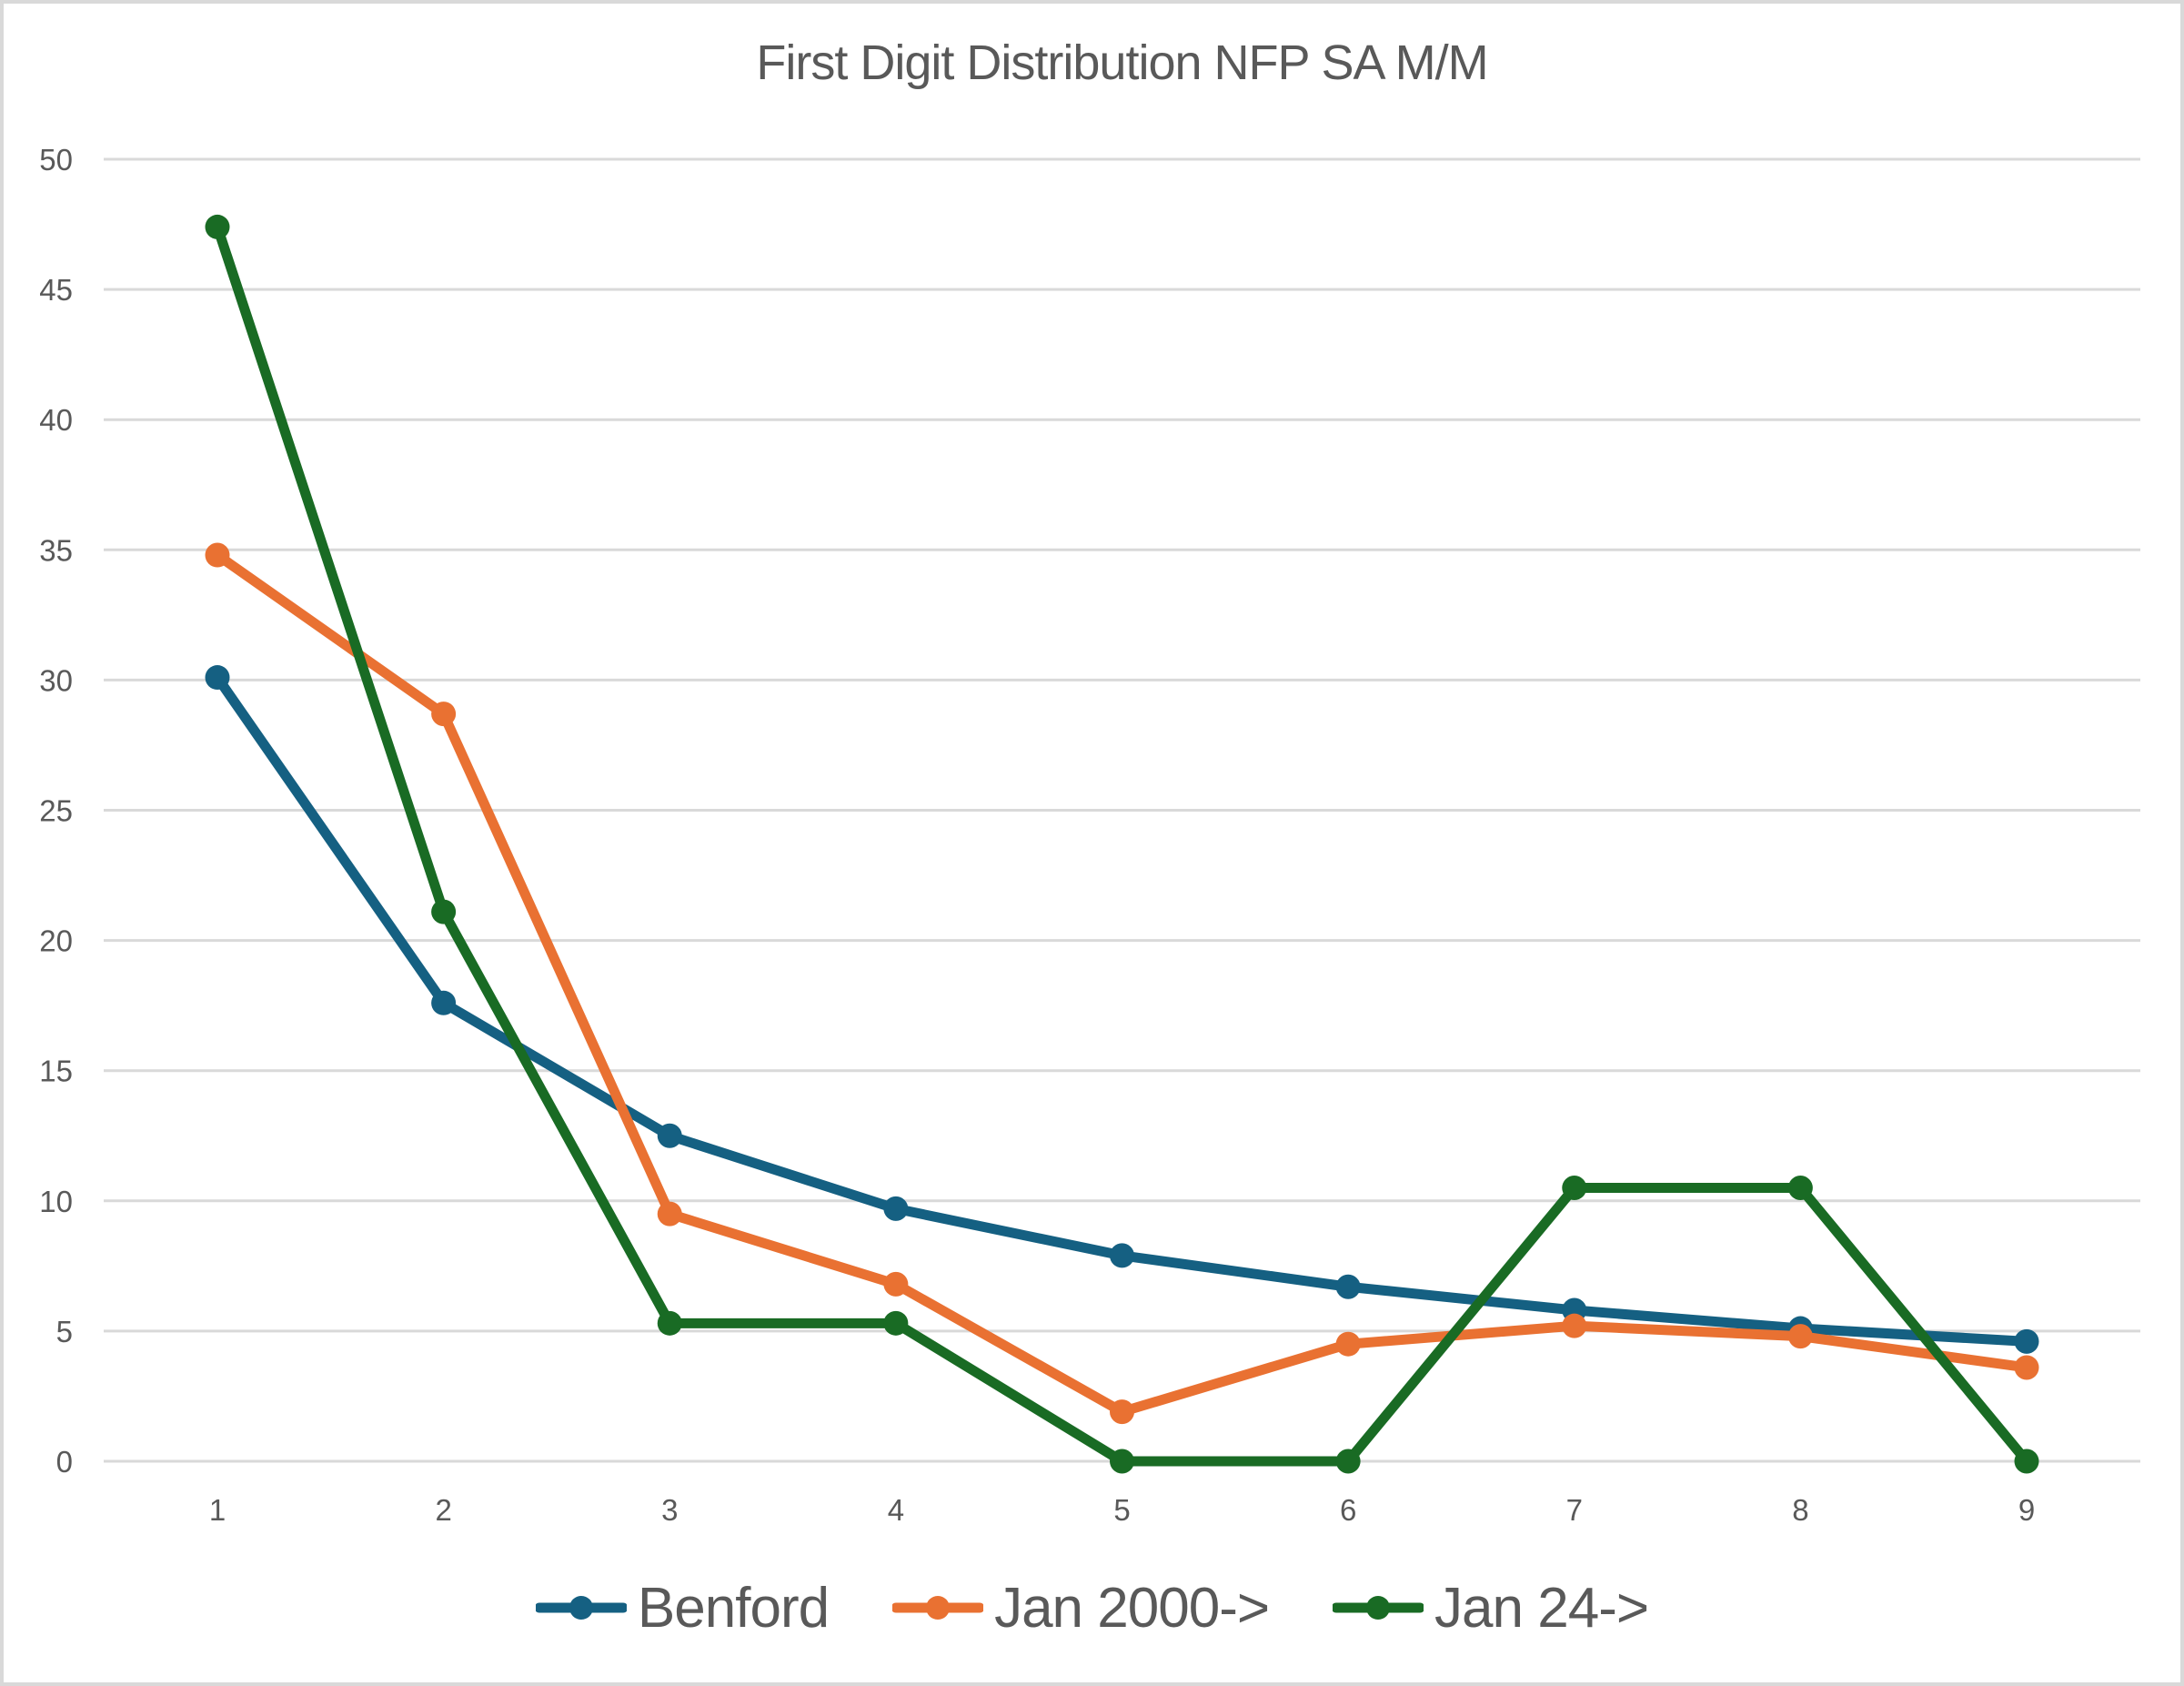 Image resolution: width=2184 pixels, height=1686 pixels. Describe the element at coordinates (56, 290) in the screenshot. I see `y-axis-tick-label: 45` at that location.